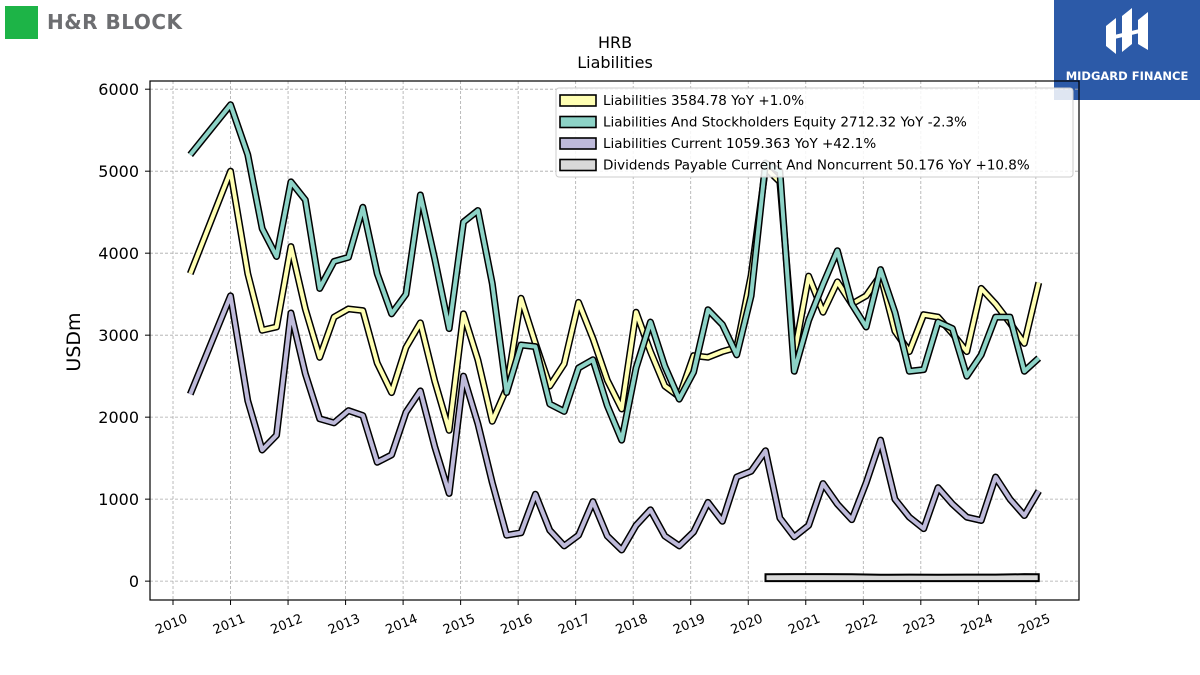 The height and width of the screenshot is (675, 1200). What do you see at coordinates (134, 581) in the screenshot?
I see `y-tick-label: 0` at bounding box center [134, 581].